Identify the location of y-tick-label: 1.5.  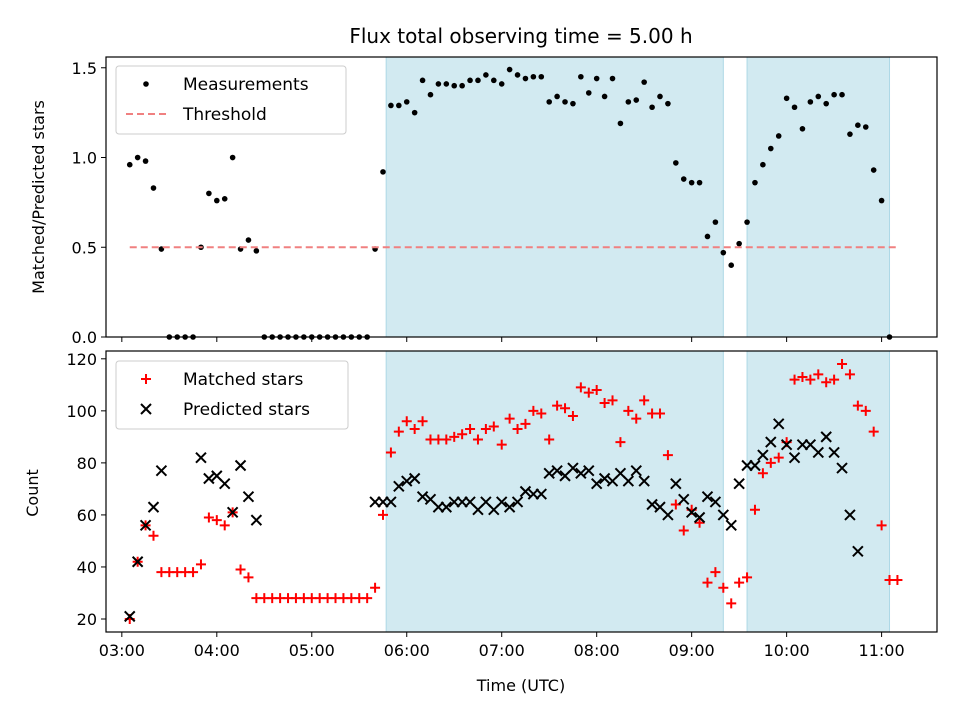
(84, 68).